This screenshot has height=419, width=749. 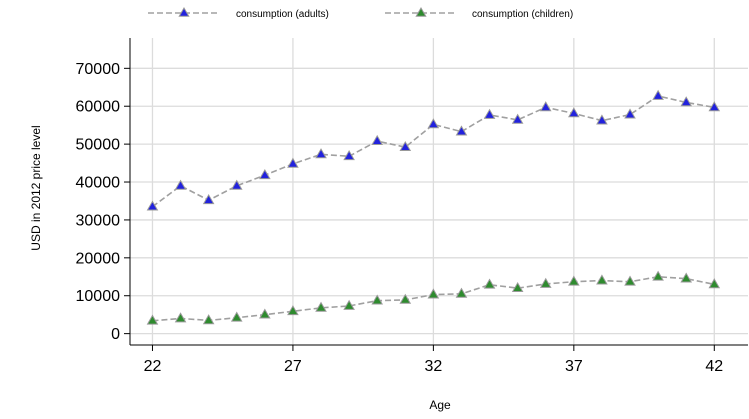 I want to click on legend-label-2: consumption (children), so click(x=522, y=14).